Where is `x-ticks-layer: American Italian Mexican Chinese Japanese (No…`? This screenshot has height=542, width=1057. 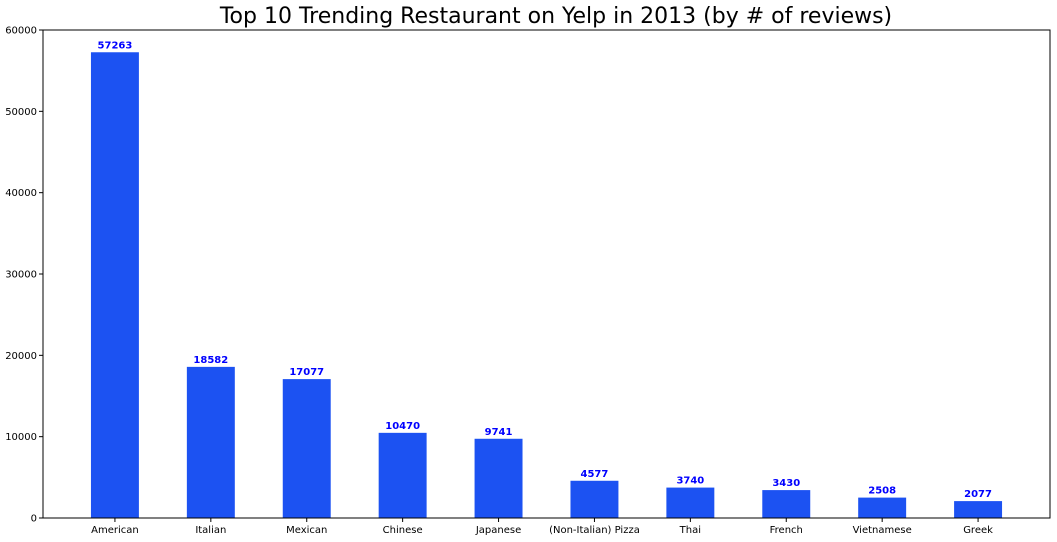
x-ticks-layer: American Italian Mexican Chinese Japanese (No… is located at coordinates (542, 527).